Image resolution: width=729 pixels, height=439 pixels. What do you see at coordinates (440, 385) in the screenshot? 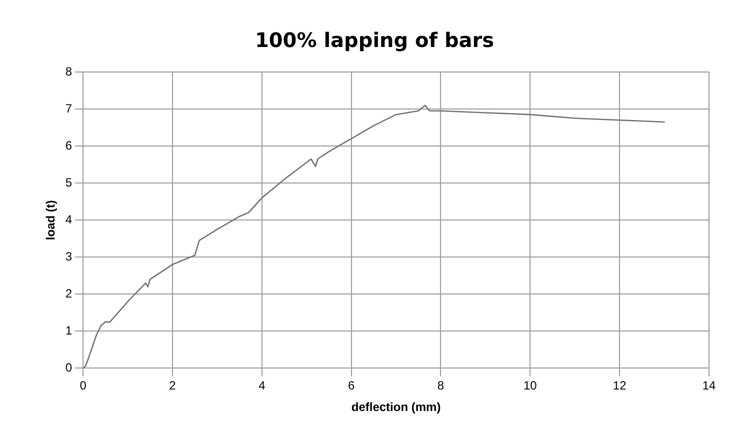
I see `x-tick-label: 8` at bounding box center [440, 385].